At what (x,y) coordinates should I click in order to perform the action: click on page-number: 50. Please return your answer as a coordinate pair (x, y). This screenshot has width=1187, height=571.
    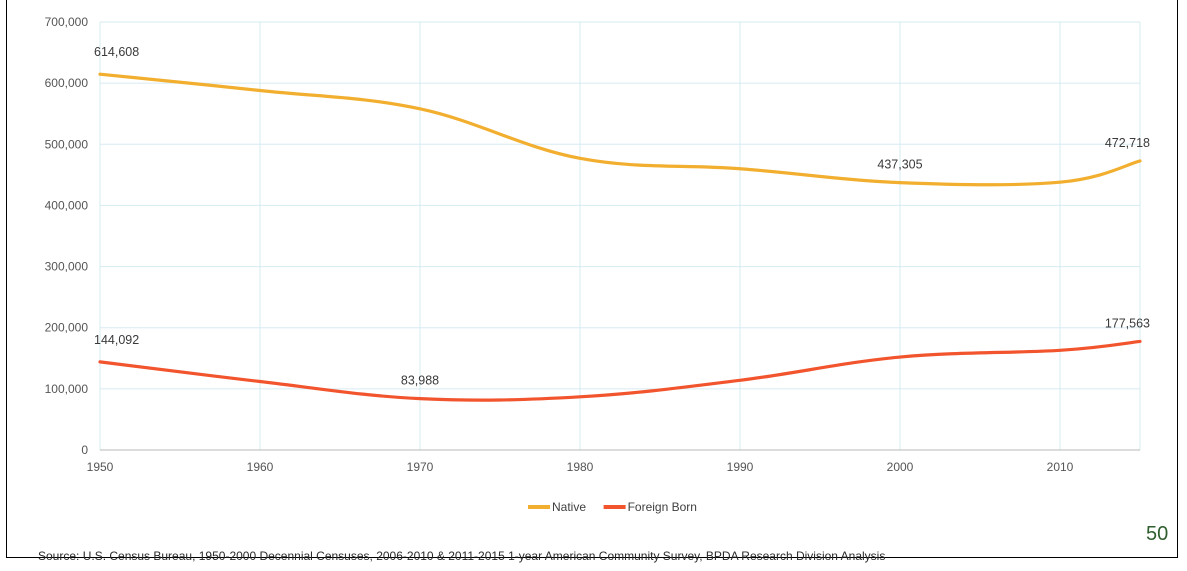
    Looking at the image, I should click on (1157, 534).